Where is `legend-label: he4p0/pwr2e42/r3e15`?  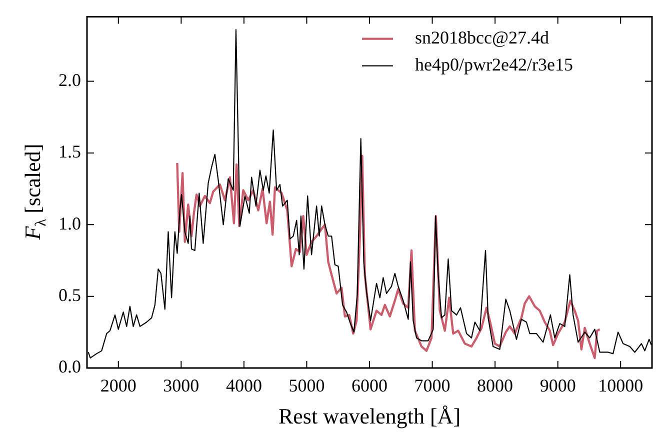 legend-label: he4p0/pwr2e42/r3e15 is located at coordinates (494, 64).